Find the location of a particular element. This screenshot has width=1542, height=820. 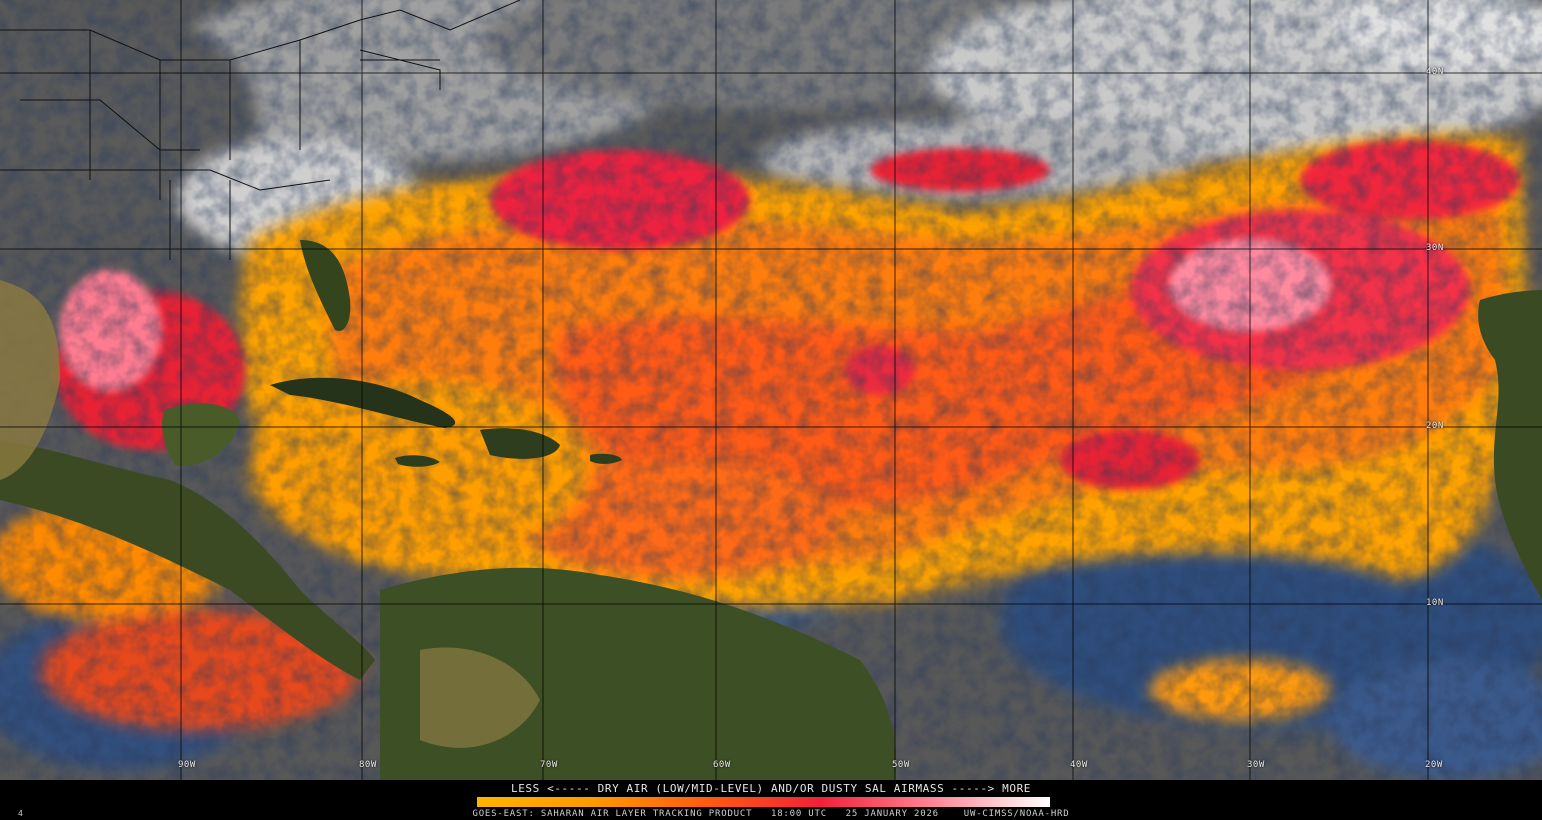

lon-label-80w: 80W is located at coordinates (368, 765).